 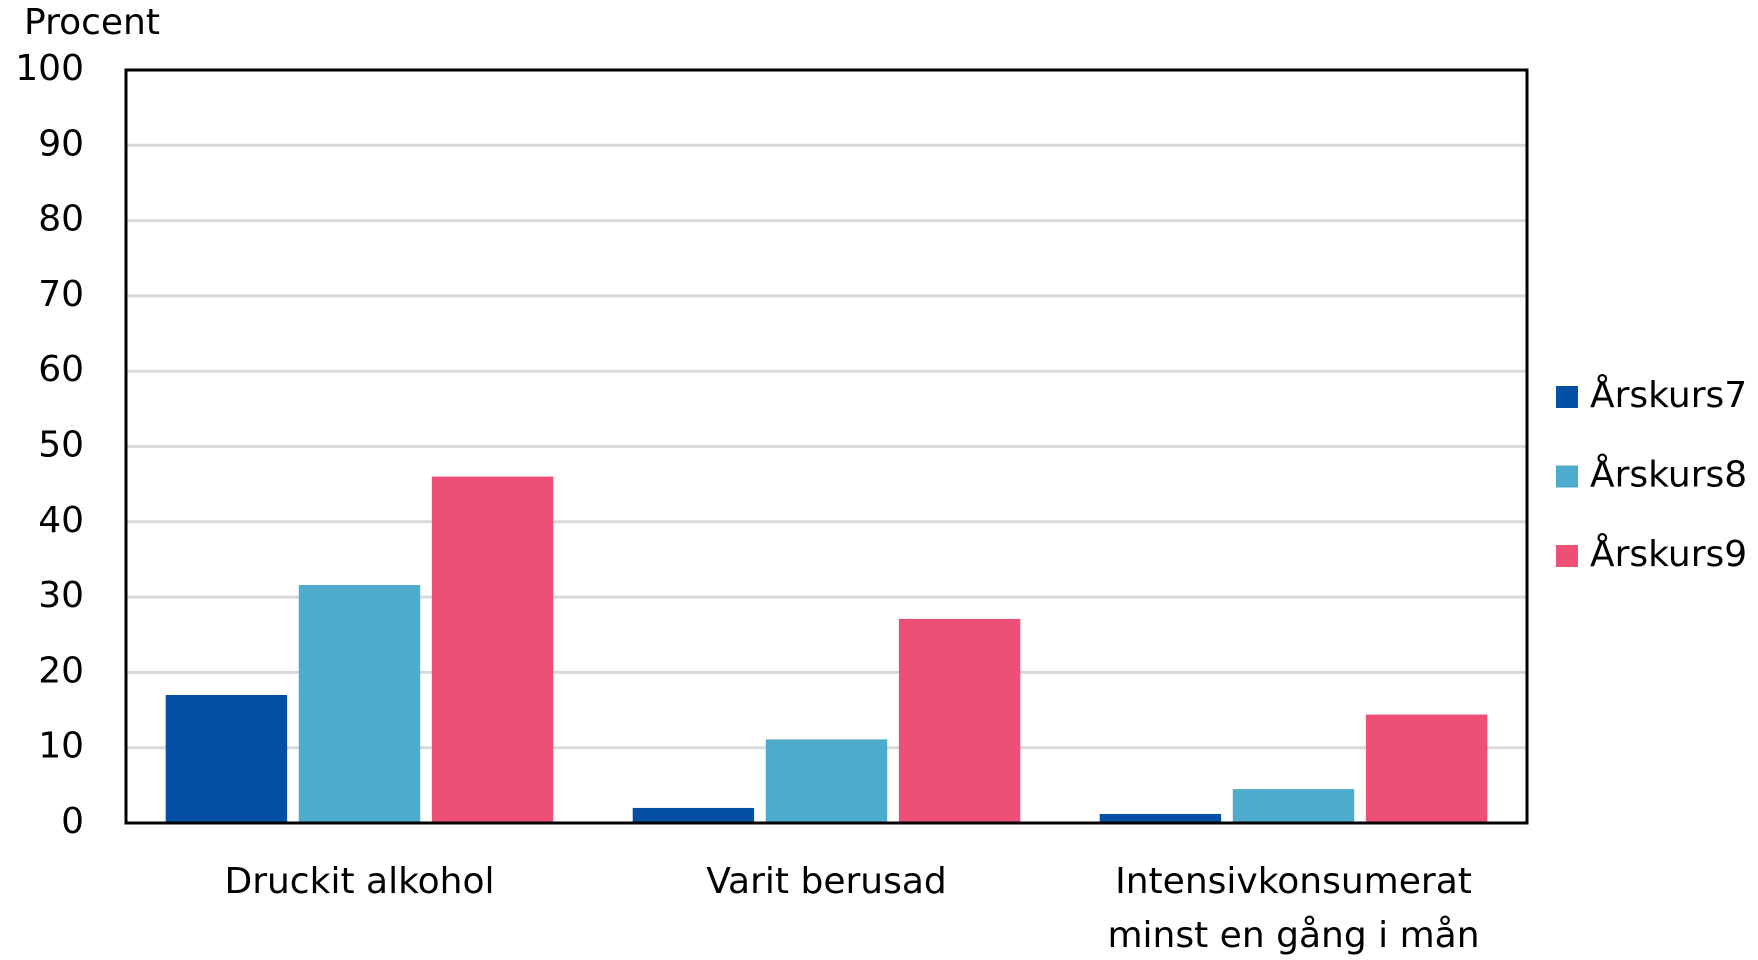 I want to click on x-tick-label: Intensivkonsumerat minst en gång i mån, so click(x=1293, y=908).